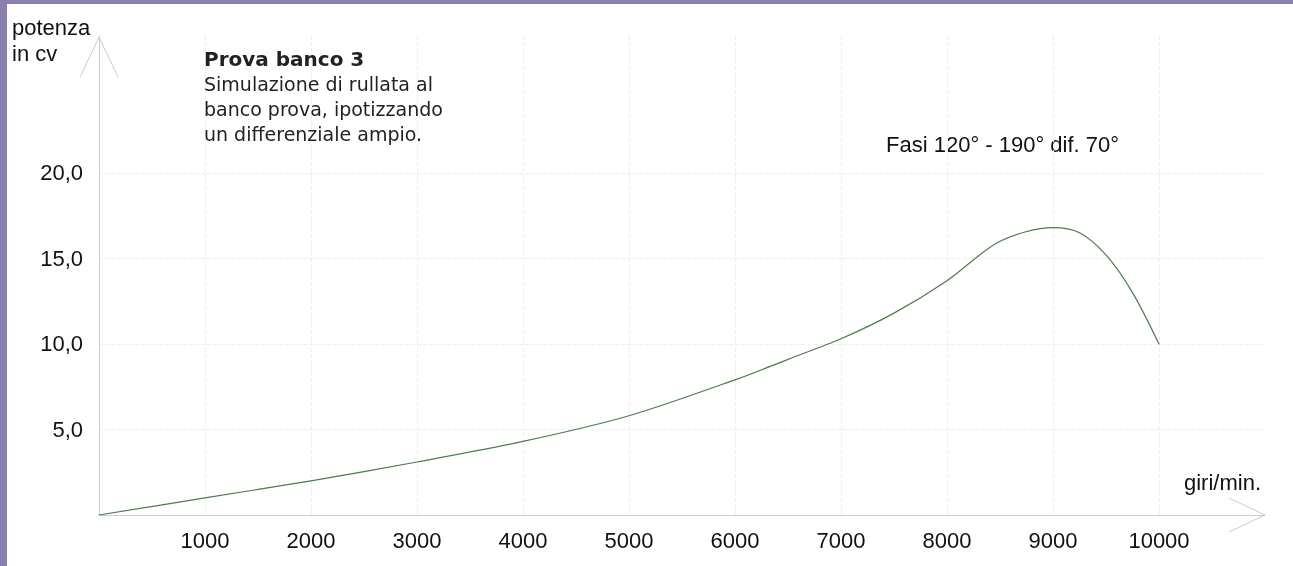 This screenshot has height=566, width=1293. Describe the element at coordinates (284, 59) in the screenshot. I see `text: Prova banco 3` at that location.